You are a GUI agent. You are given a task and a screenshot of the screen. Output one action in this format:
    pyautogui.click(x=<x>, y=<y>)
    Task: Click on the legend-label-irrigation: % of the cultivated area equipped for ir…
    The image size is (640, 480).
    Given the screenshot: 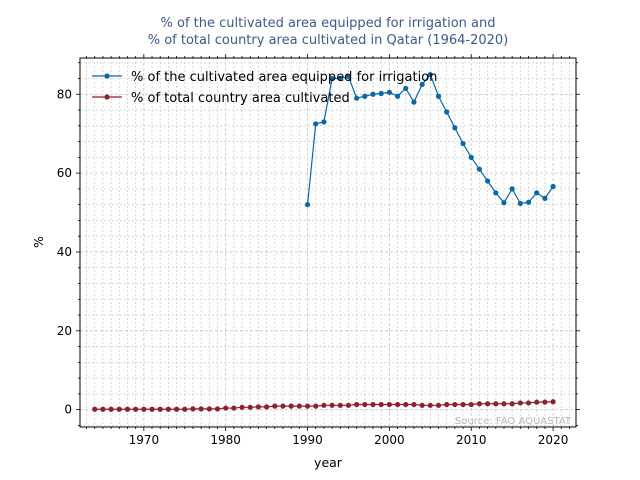 What is the action you would take?
    pyautogui.click(x=284, y=77)
    